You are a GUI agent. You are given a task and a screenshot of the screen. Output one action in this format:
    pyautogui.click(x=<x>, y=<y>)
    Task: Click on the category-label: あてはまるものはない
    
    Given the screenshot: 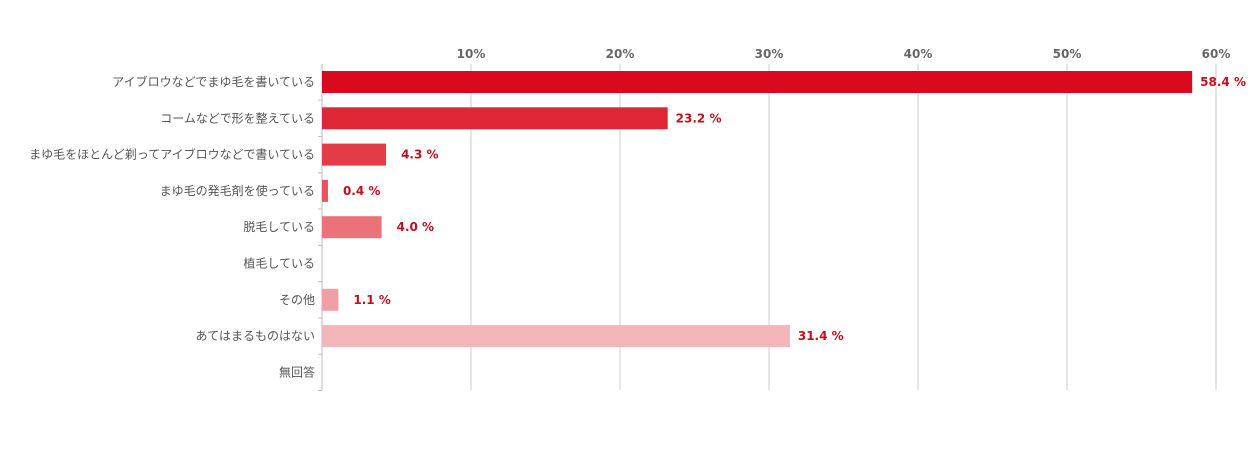 What is the action you would take?
    pyautogui.click(x=255, y=336)
    